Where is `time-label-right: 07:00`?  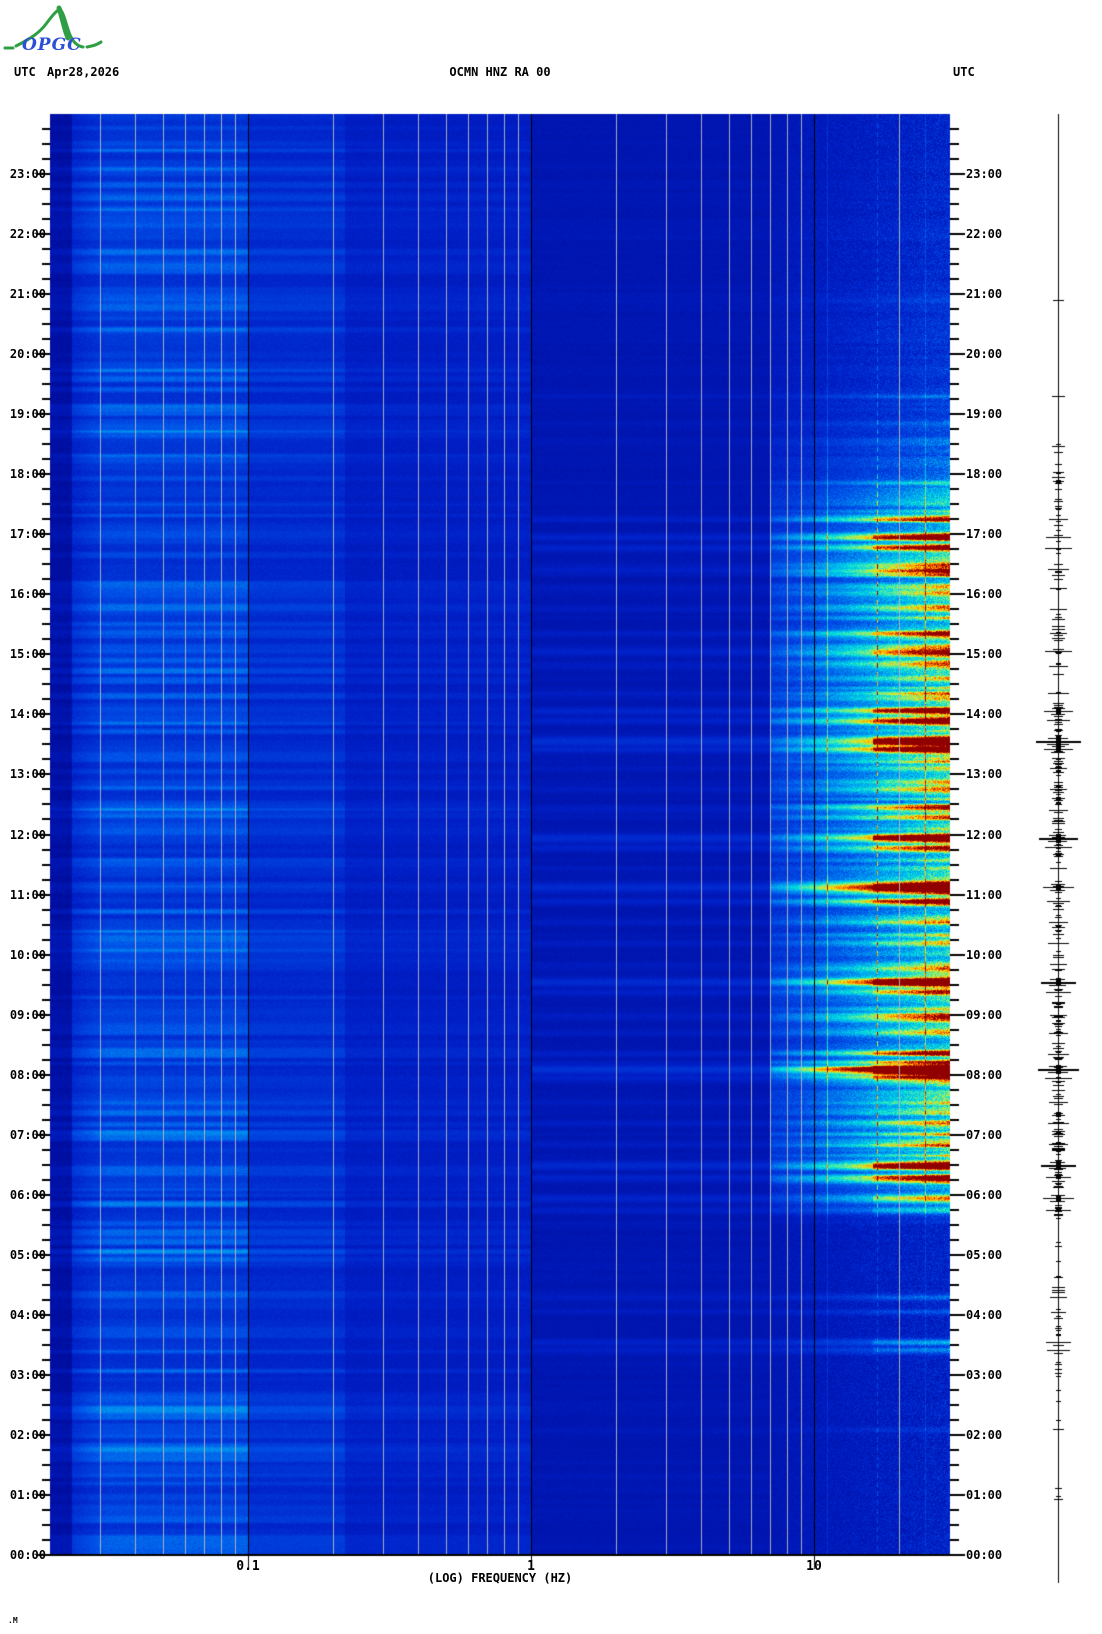
time-label-right: 07:00 is located at coordinates (984, 1134).